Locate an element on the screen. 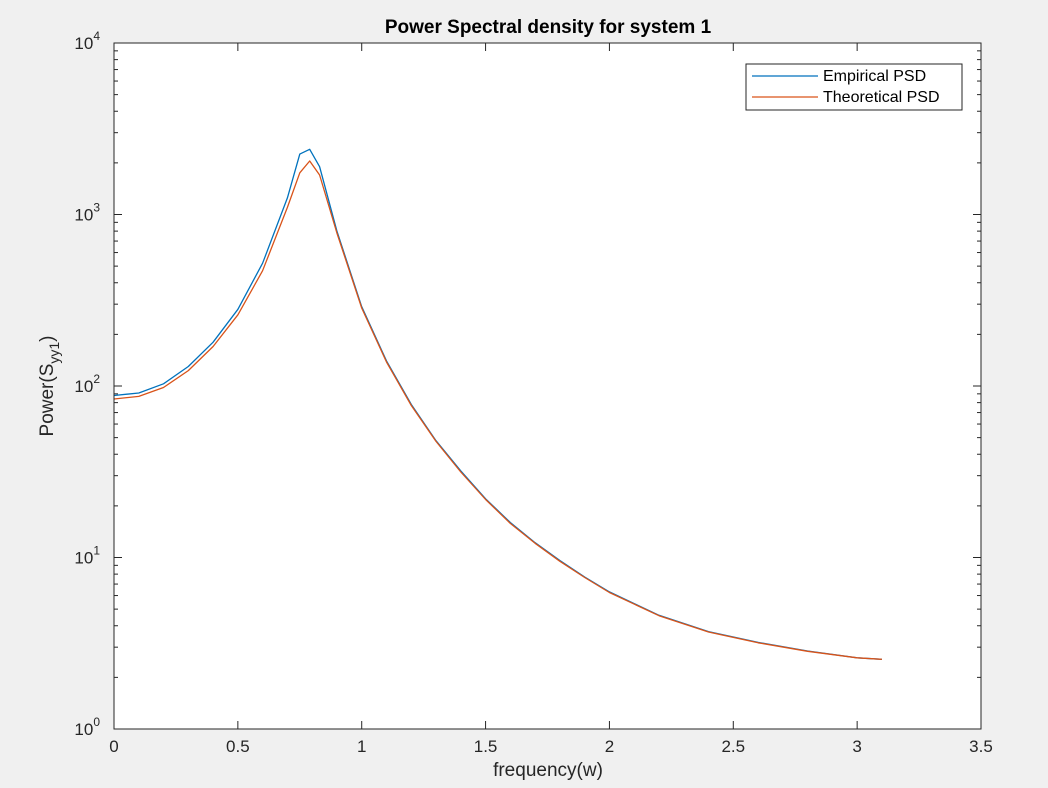 This screenshot has height=788, width=1048. y-tick-label: 10⁴ is located at coordinates (87, 41).